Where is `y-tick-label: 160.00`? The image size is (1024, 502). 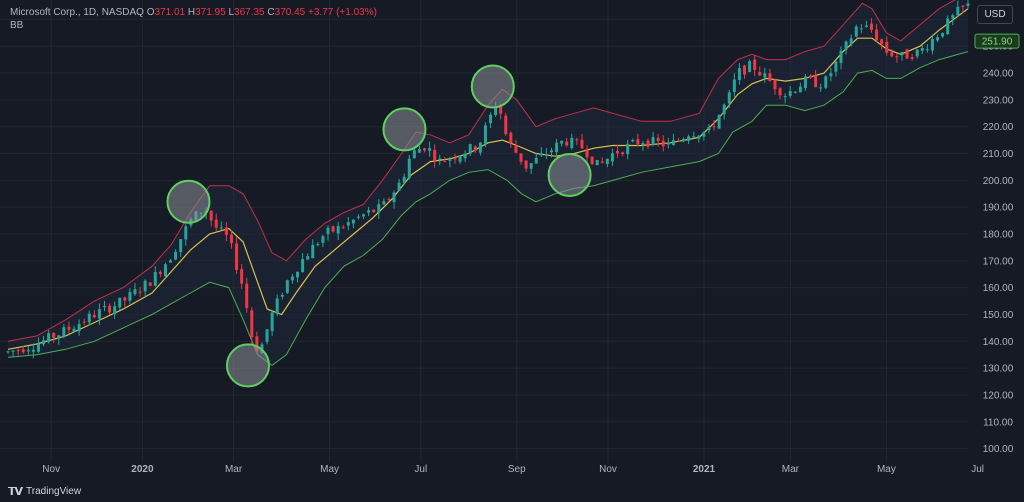
y-tick-label: 160.00 is located at coordinates (998, 288).